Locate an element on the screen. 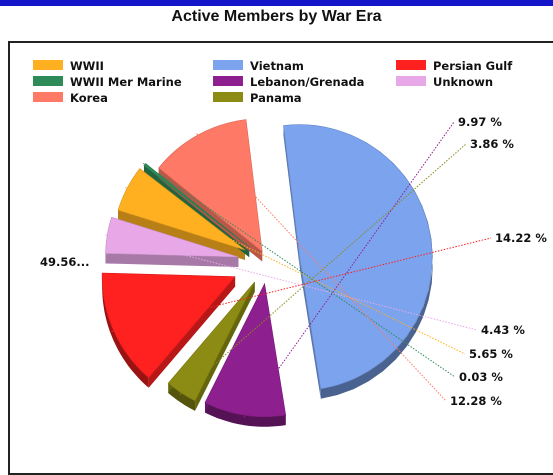 The height and width of the screenshot is (475, 553). top-accent-bar is located at coordinates (276, 3).